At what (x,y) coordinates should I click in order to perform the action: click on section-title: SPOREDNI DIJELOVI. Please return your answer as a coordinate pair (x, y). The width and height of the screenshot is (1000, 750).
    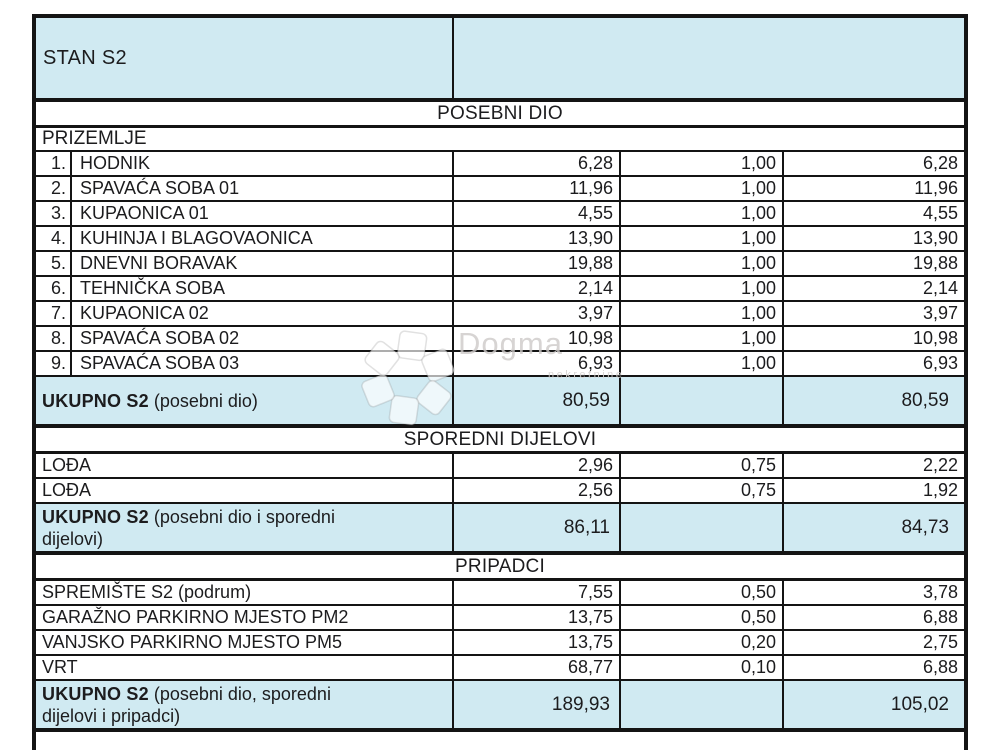
    Looking at the image, I should click on (500, 439).